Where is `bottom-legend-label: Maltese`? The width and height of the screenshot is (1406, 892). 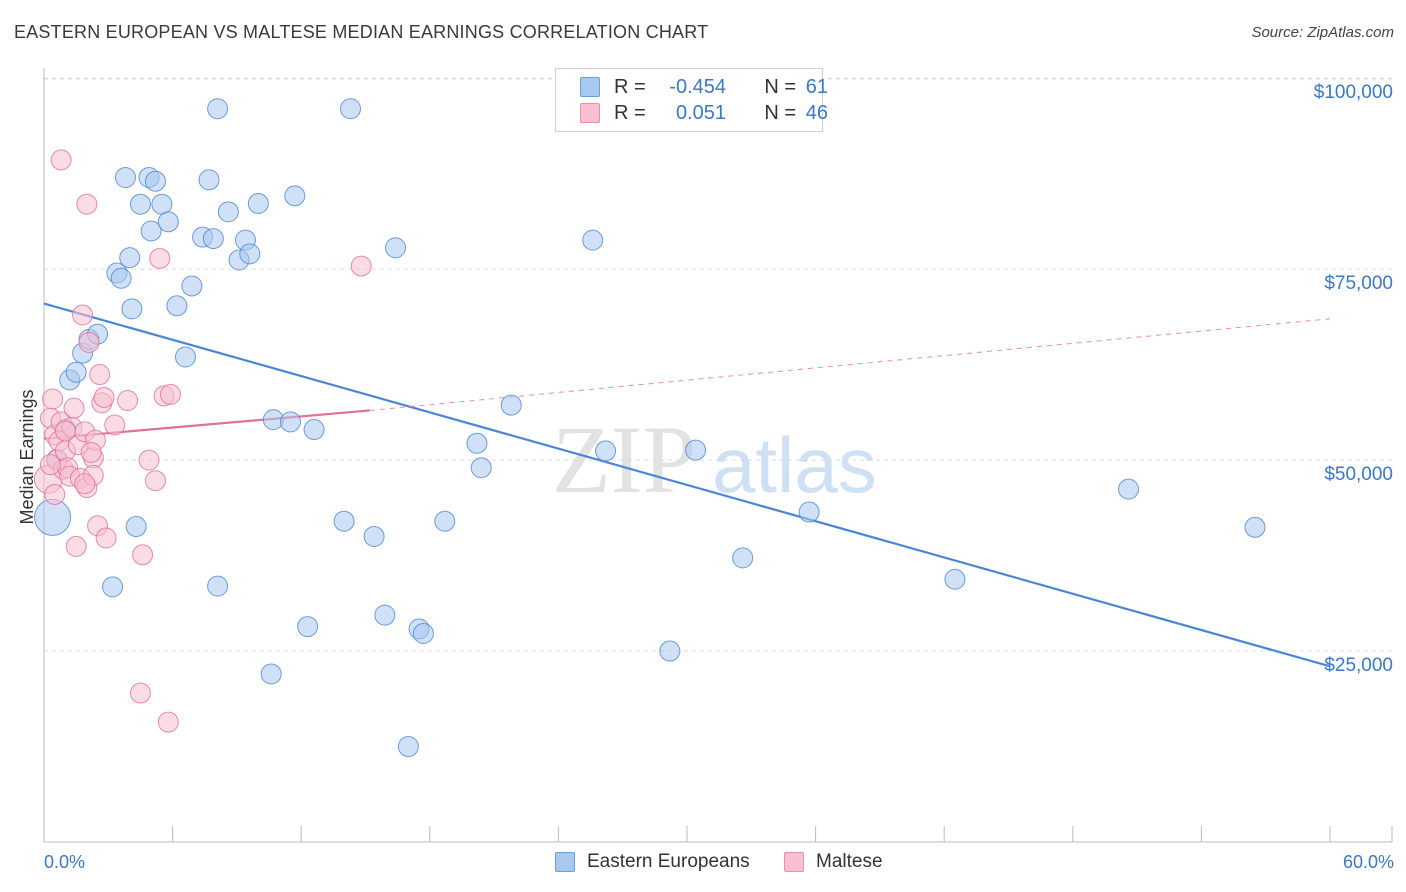 bottom-legend-label: Maltese is located at coordinates (849, 861).